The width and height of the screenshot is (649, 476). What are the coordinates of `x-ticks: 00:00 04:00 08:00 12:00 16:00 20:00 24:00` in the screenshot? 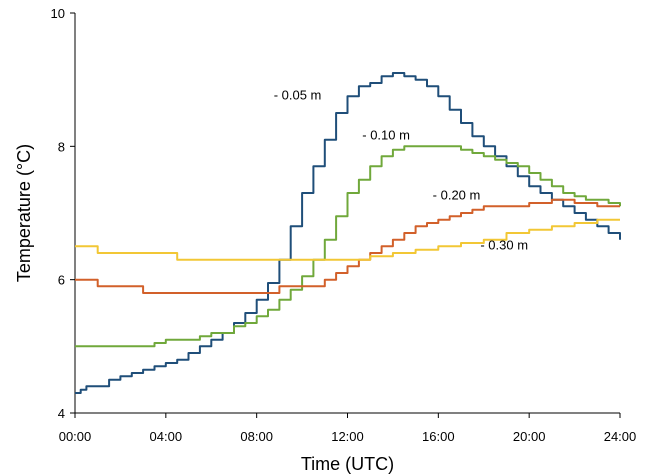 It's located at (348, 428).